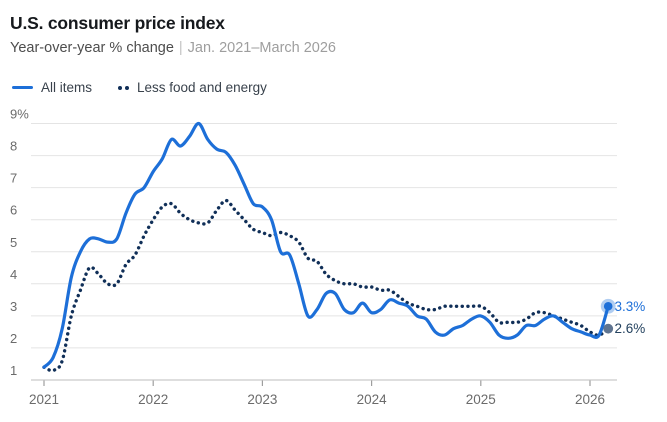 The height and width of the screenshot is (422, 667). What do you see at coordinates (13, 274) in the screenshot?
I see `y-axis-label: 4` at bounding box center [13, 274].